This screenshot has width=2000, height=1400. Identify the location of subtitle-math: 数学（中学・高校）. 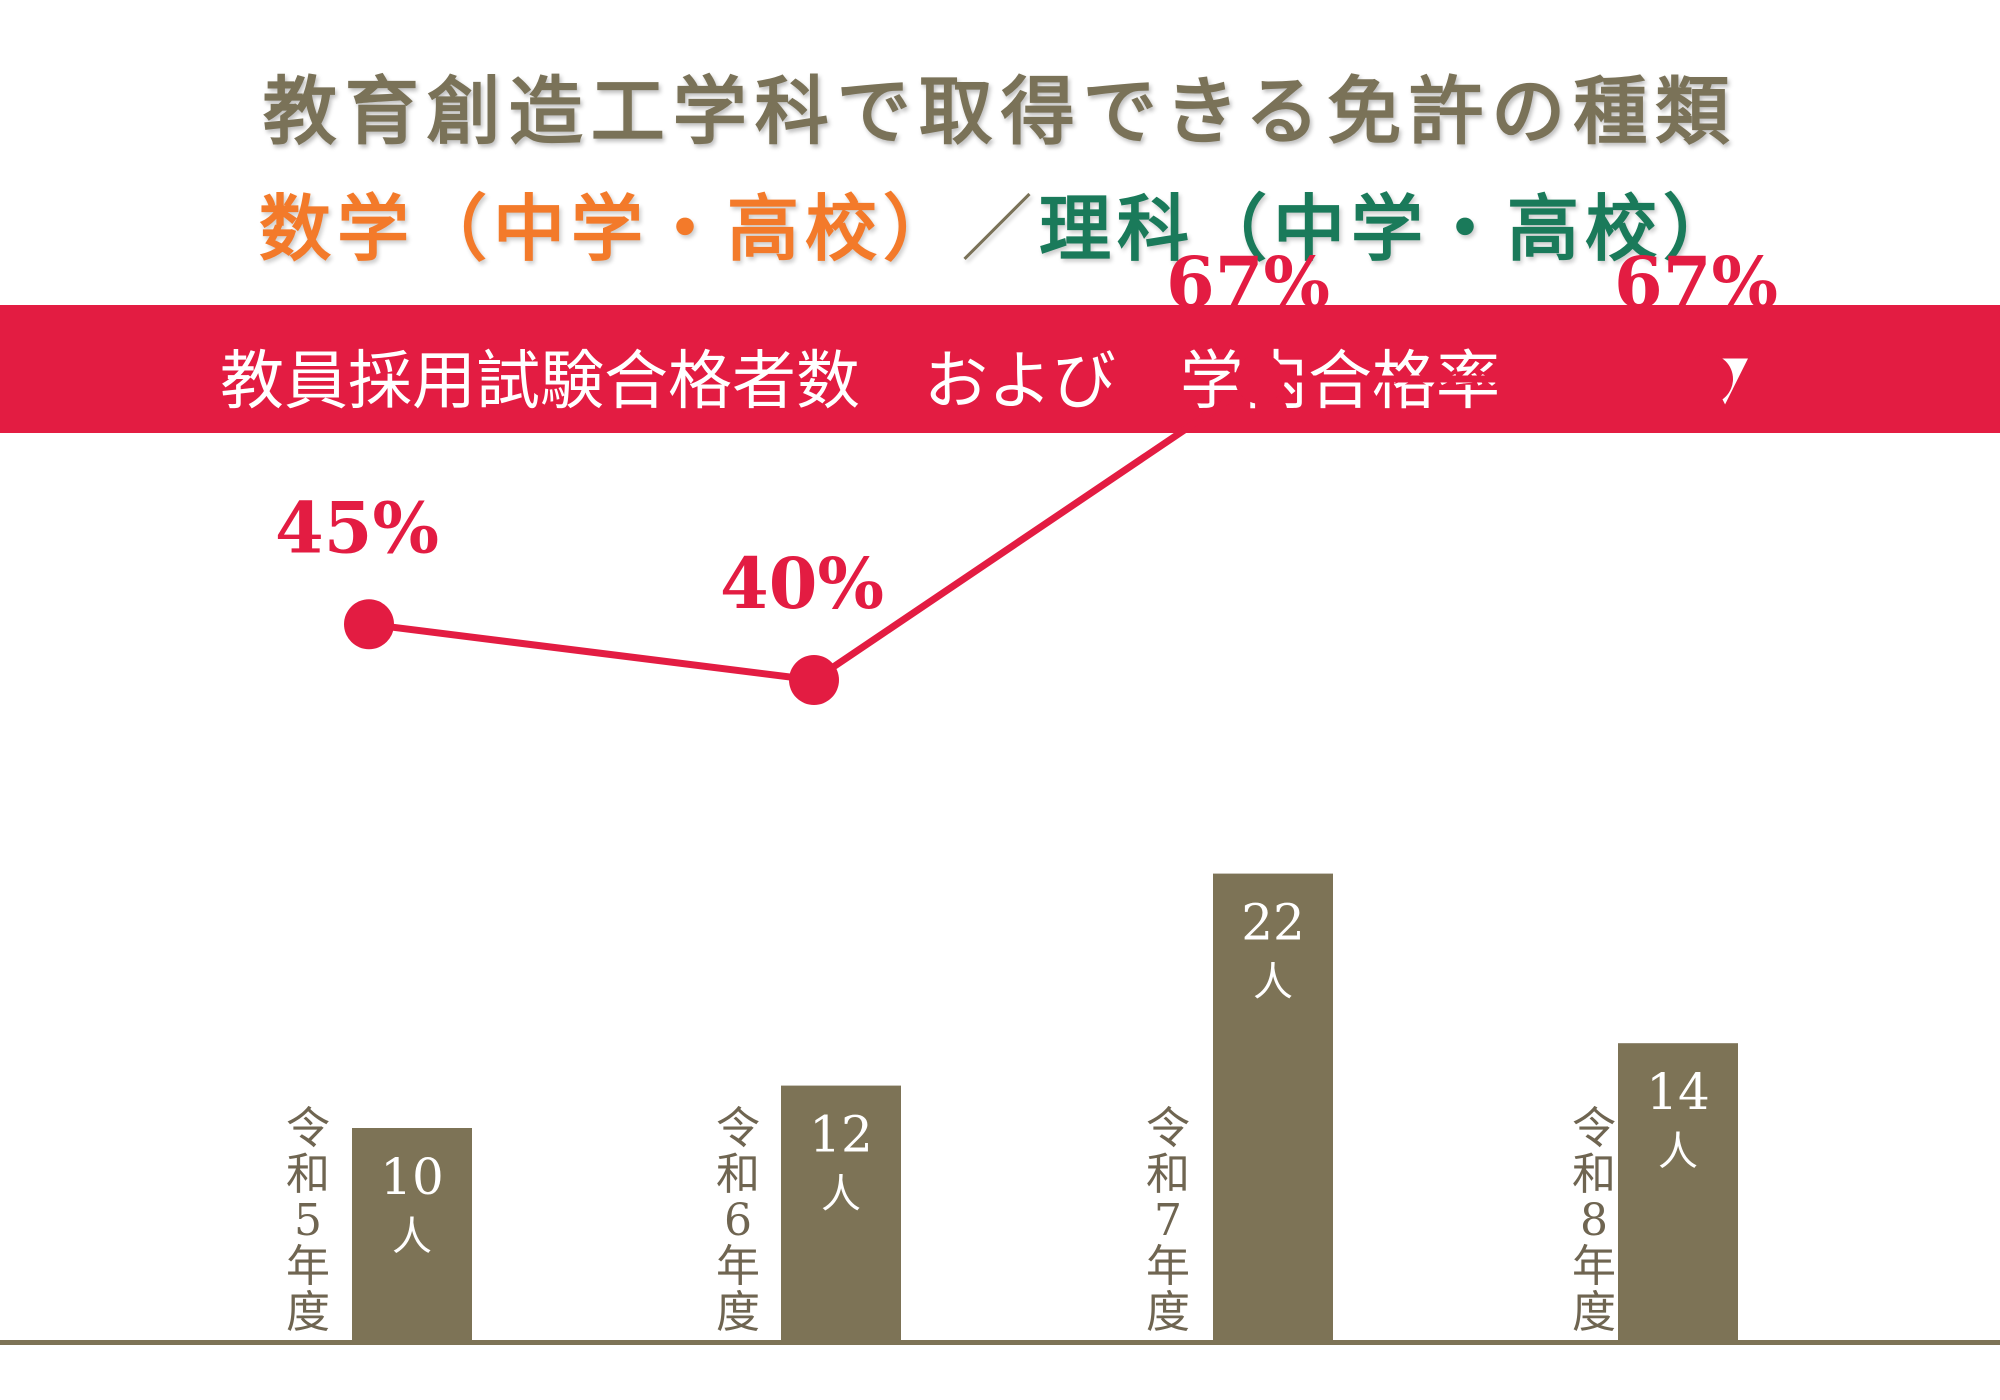
(609, 228).